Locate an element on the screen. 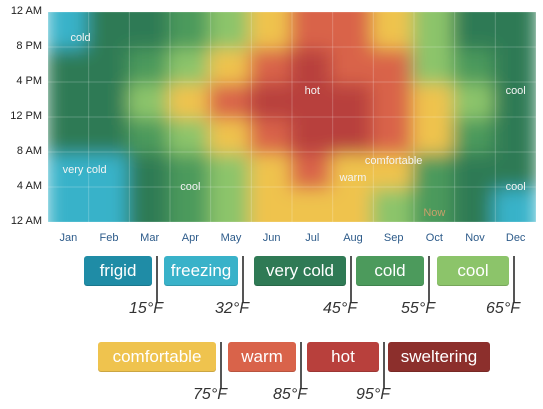 Image resolution: width=543 pixels, height=409 pixels. x-tick-label: May is located at coordinates (231, 238).